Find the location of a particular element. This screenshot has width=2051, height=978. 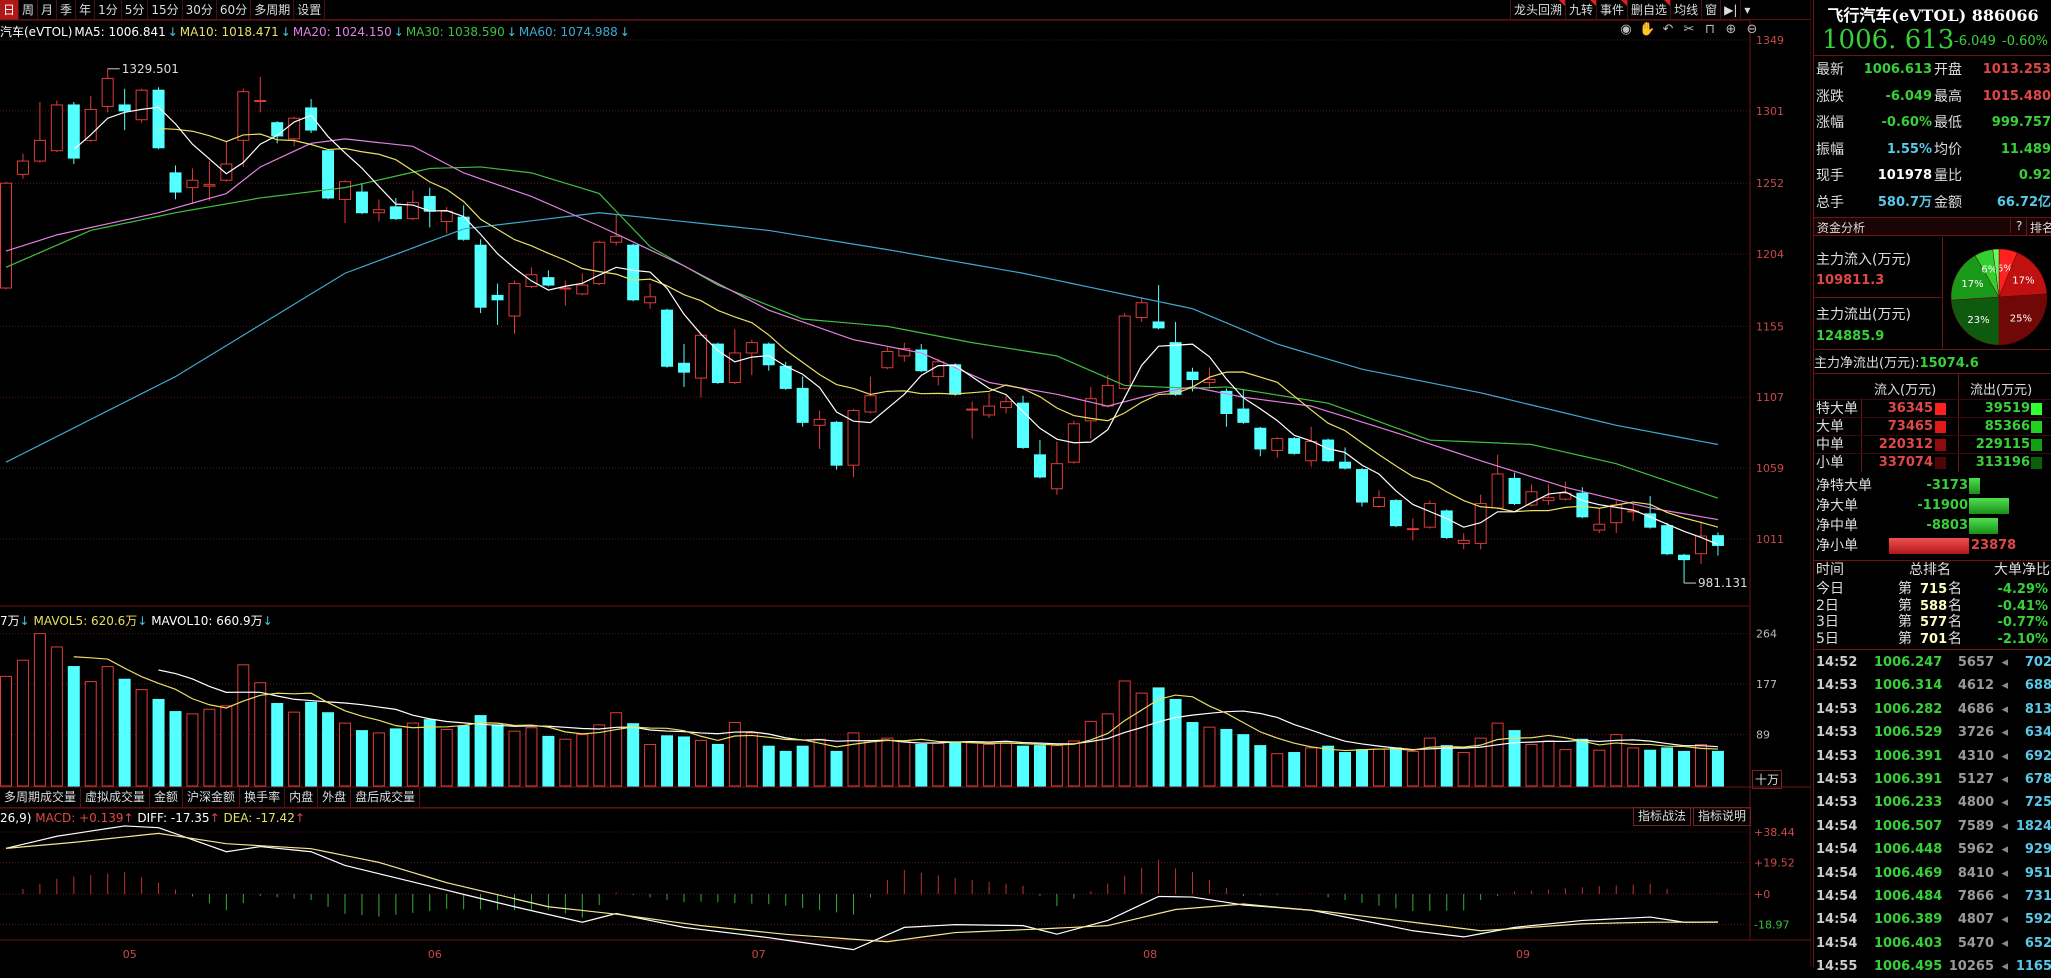

tool-tab: 窗 is located at coordinates (1710, 10).